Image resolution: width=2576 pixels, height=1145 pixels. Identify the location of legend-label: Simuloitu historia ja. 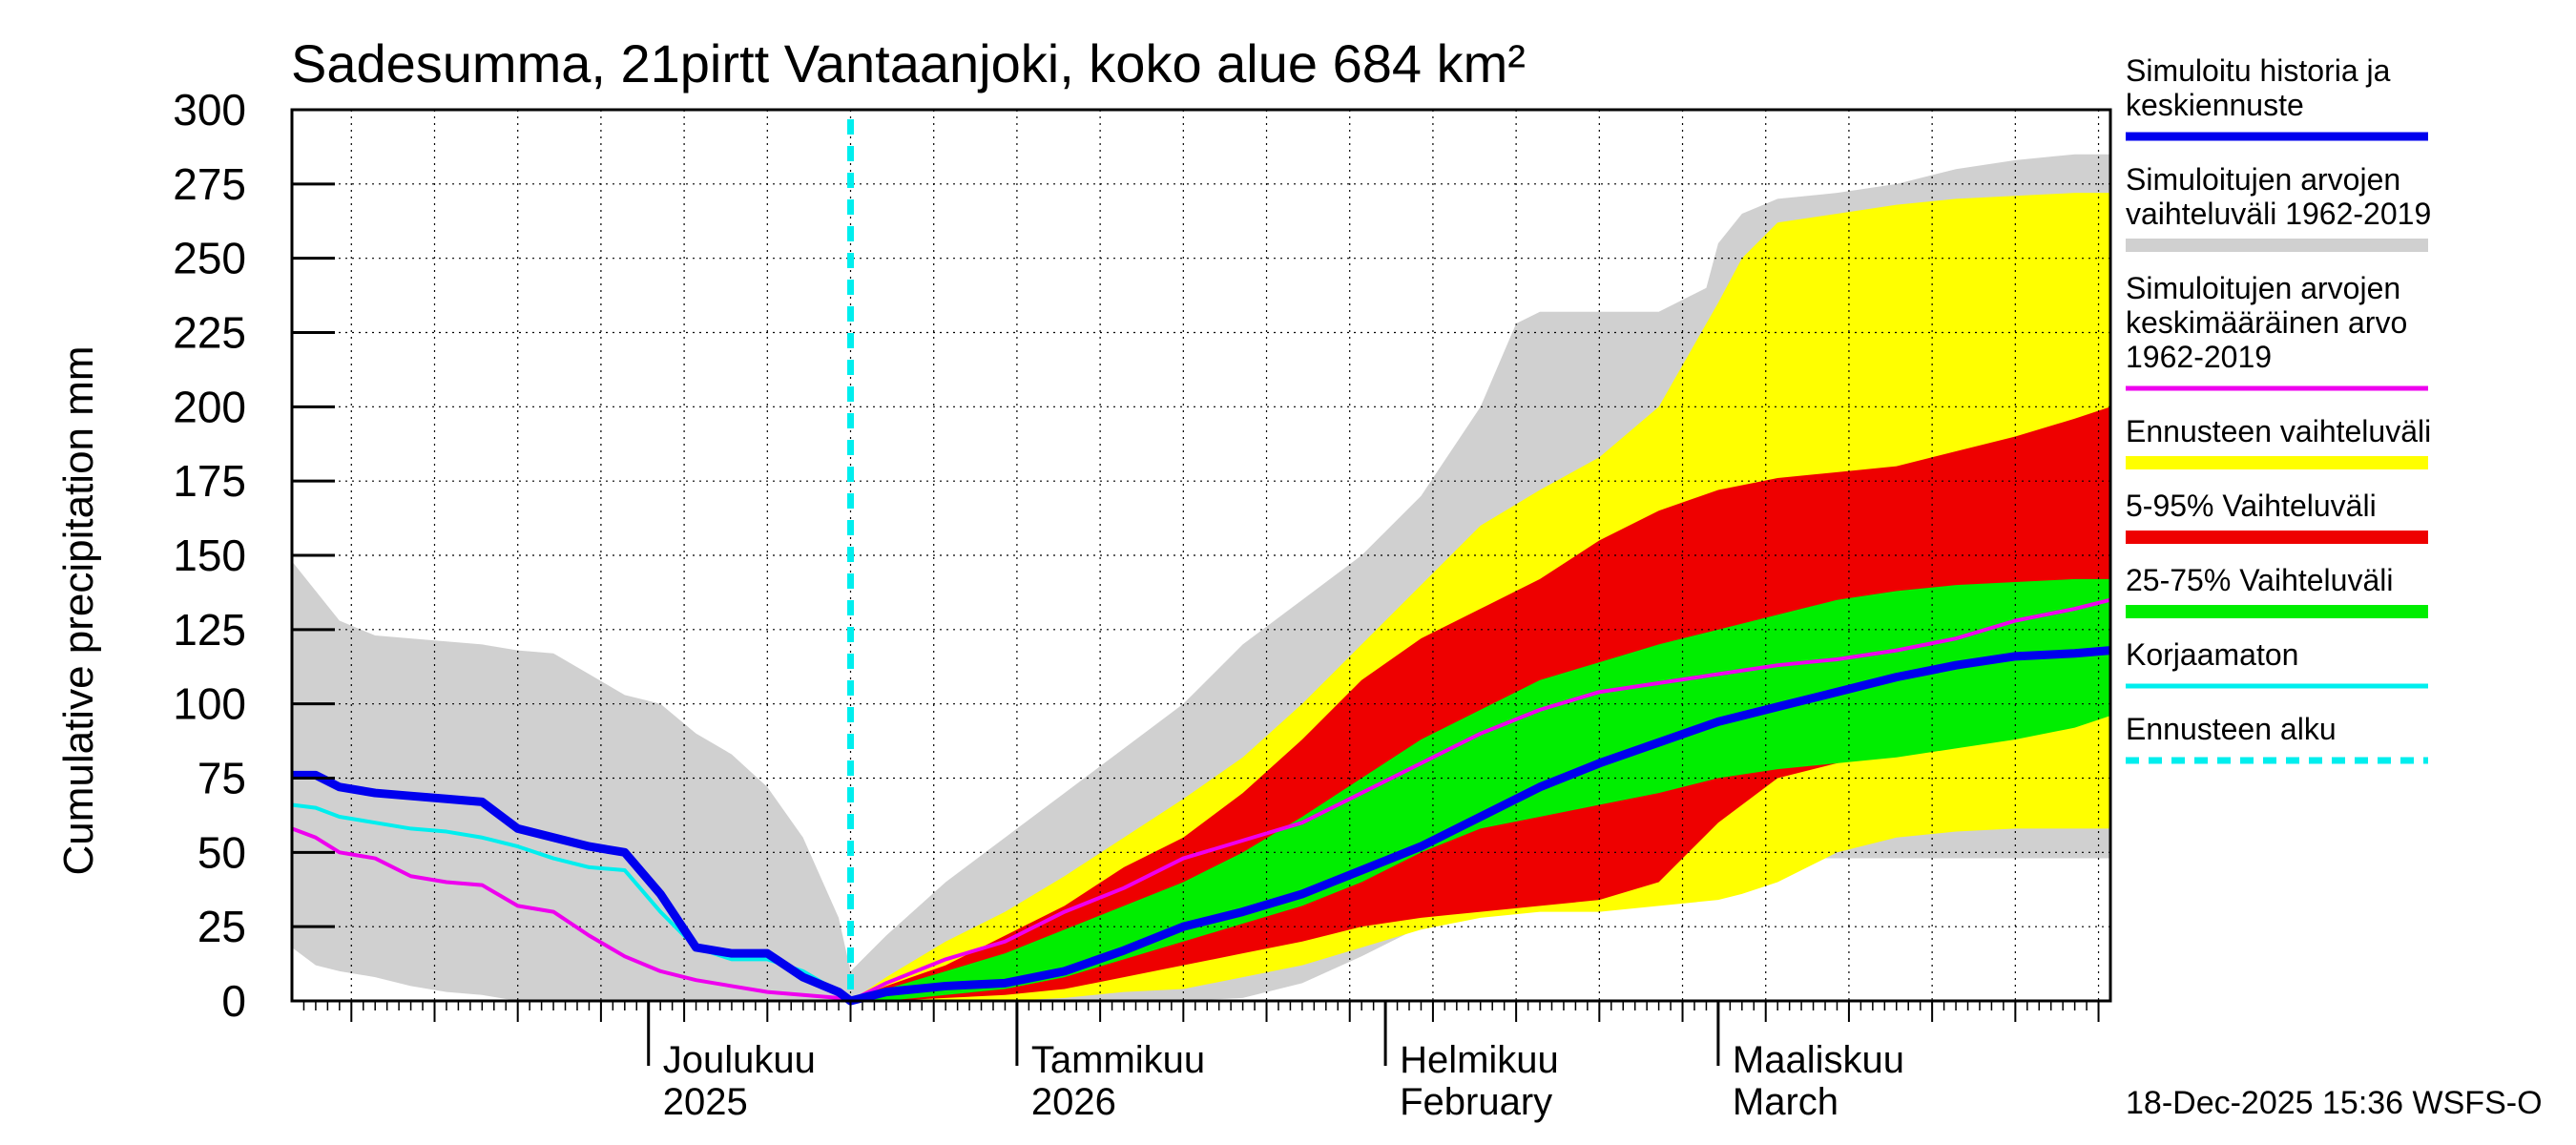
(2258, 70).